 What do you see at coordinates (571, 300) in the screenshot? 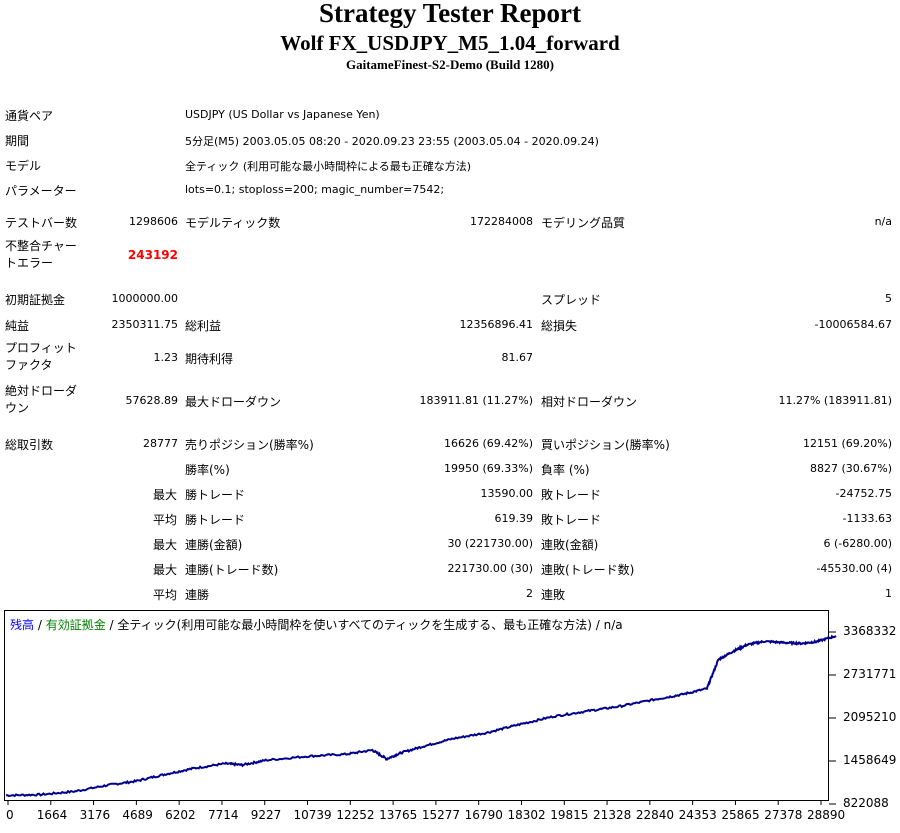
I see `spread-label: スプレッド` at bounding box center [571, 300].